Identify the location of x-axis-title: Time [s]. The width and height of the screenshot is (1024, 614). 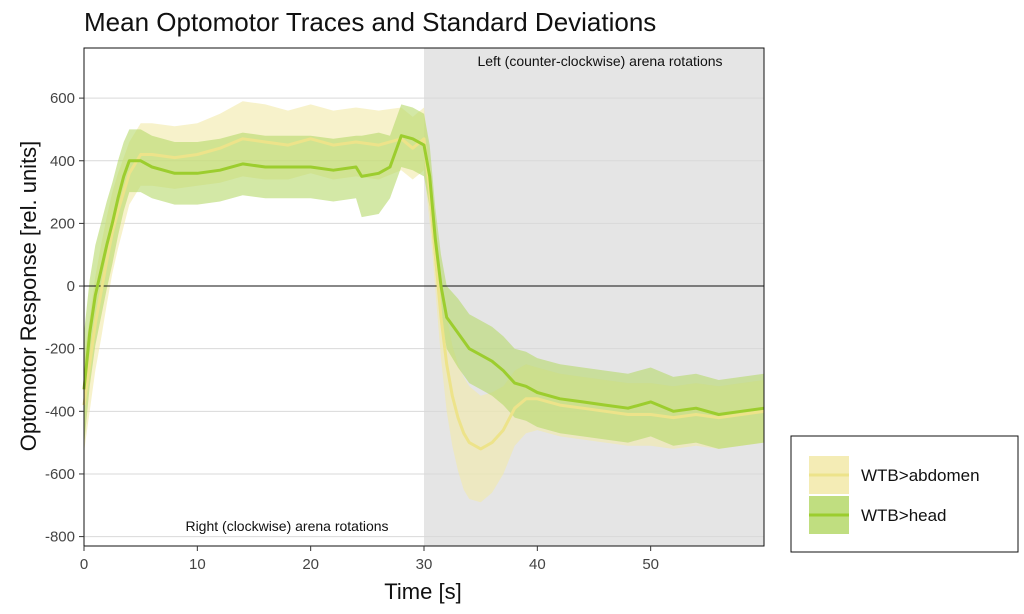
(422, 591).